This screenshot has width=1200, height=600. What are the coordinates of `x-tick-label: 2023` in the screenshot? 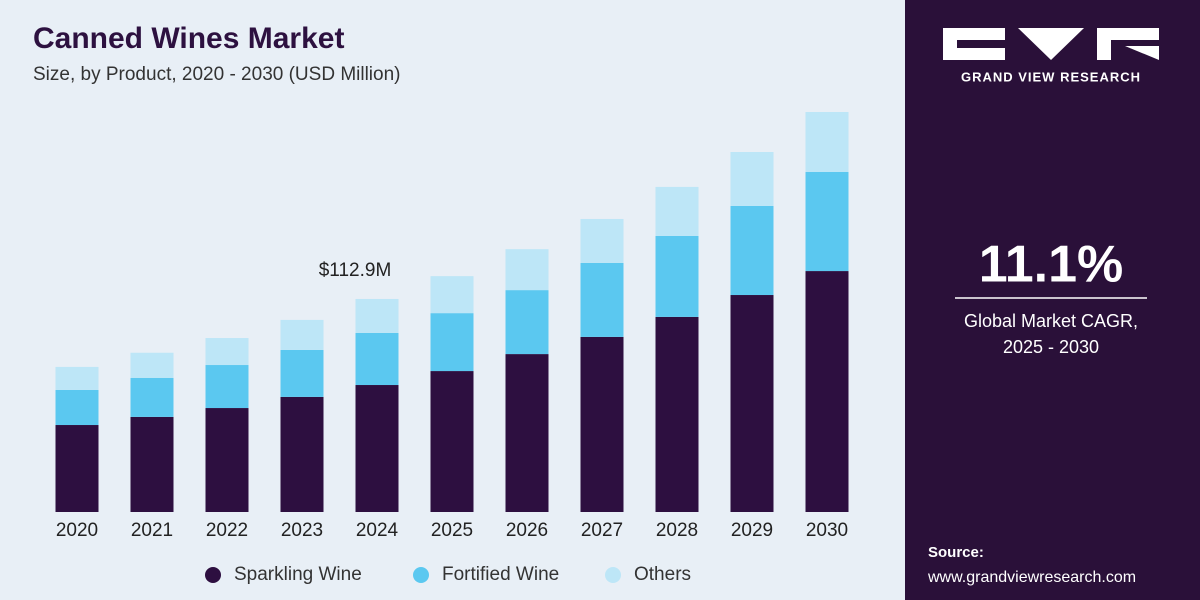 It's located at (302, 530).